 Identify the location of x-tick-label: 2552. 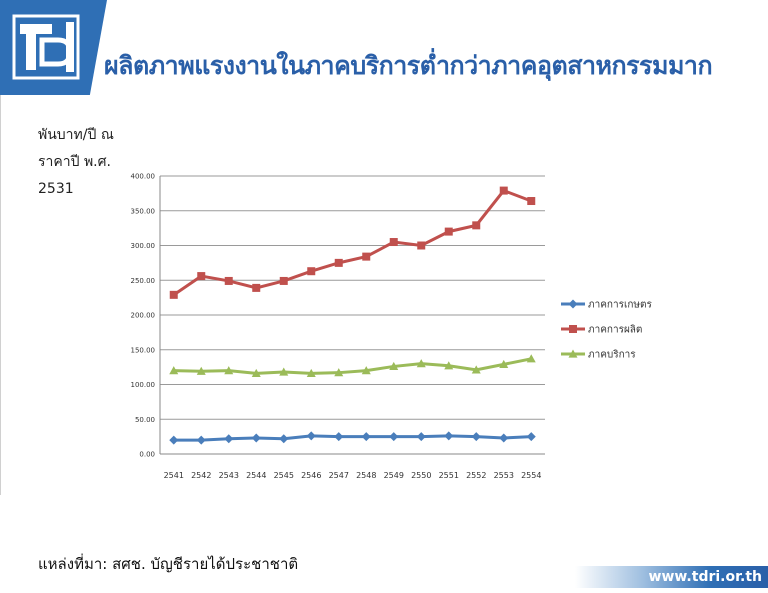
(476, 475).